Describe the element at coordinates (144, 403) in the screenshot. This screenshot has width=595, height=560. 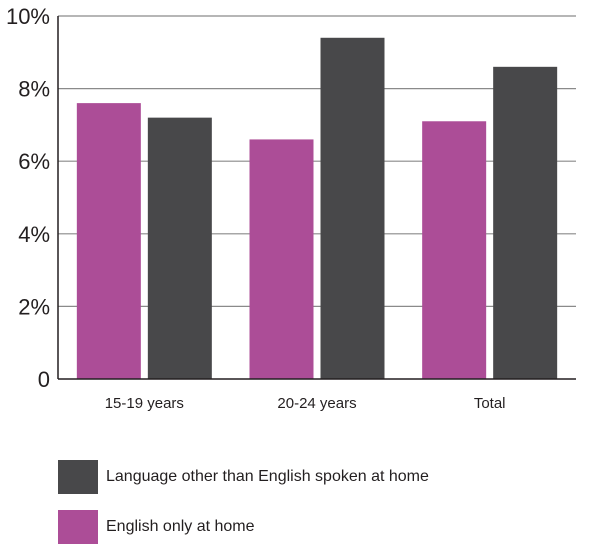
I see `x-tick-label: 15-19 years` at that location.